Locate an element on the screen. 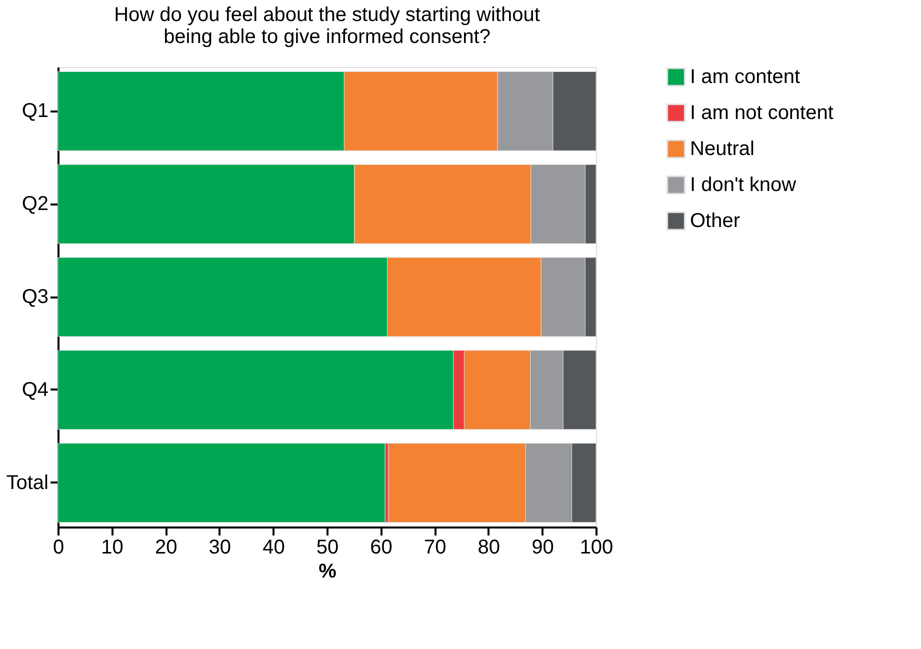  y-tick-label: Q4 is located at coordinates (35, 389).